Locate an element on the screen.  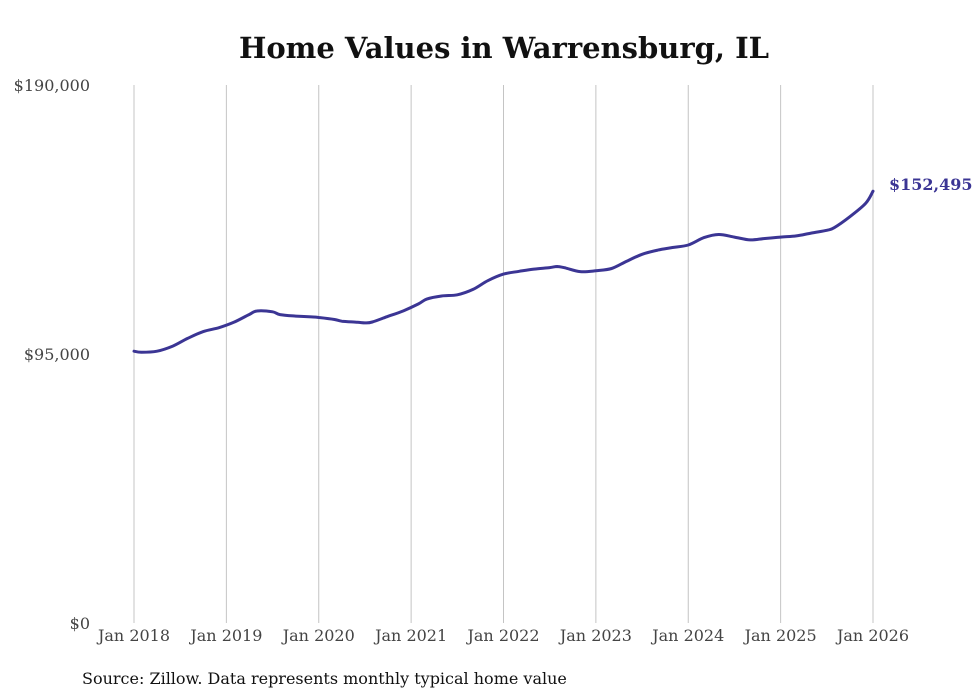
x-tick-label: Jan 2024 is located at coordinates (687, 635).